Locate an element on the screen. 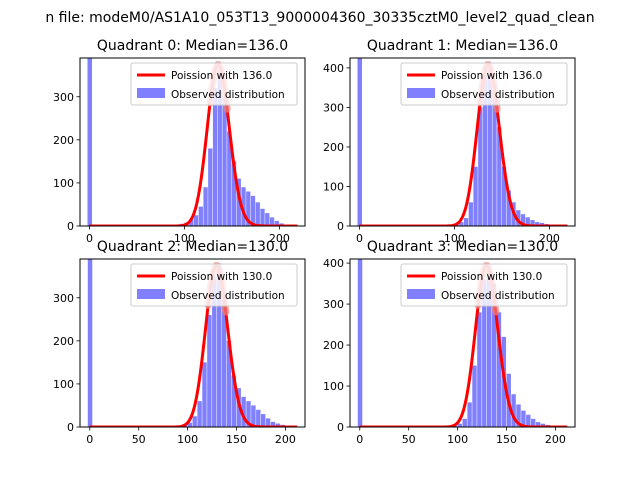  subplot-title: Quadrant 1: Median=136.0 is located at coordinates (462, 46).